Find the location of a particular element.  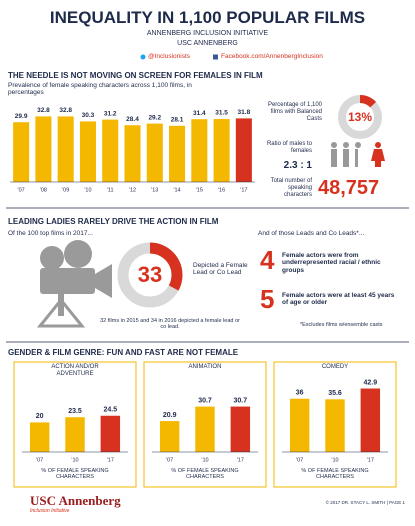

camera-icon is located at coordinates (74, 284).